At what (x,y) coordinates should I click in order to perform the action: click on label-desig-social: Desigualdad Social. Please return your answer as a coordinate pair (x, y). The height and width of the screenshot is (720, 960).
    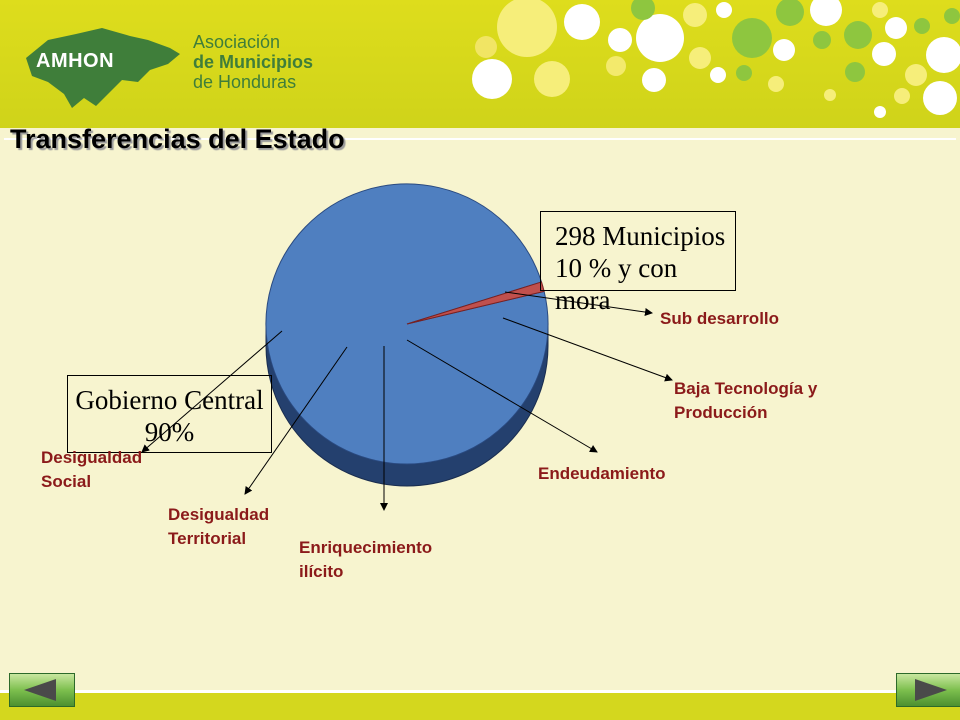
    Looking at the image, I should click on (91, 470).